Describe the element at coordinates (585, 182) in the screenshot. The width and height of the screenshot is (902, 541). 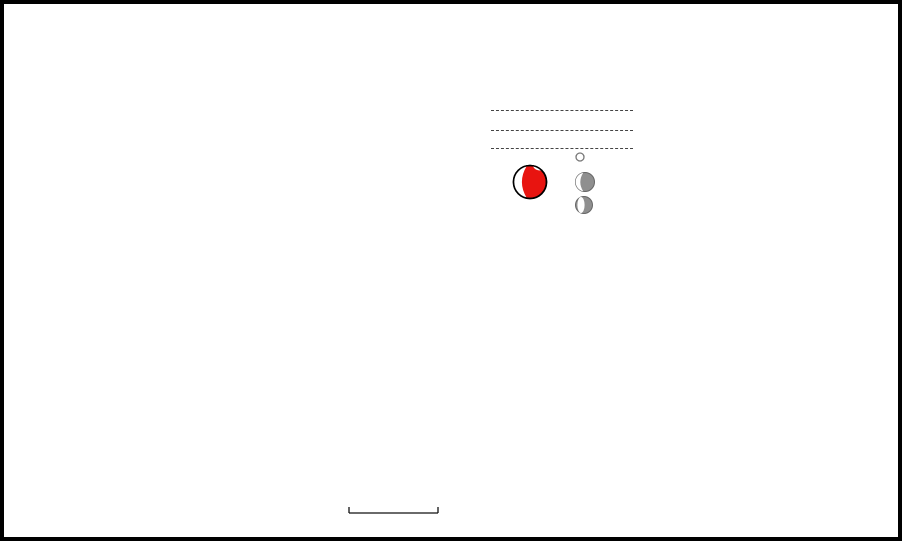
I see `dc-icon` at that location.